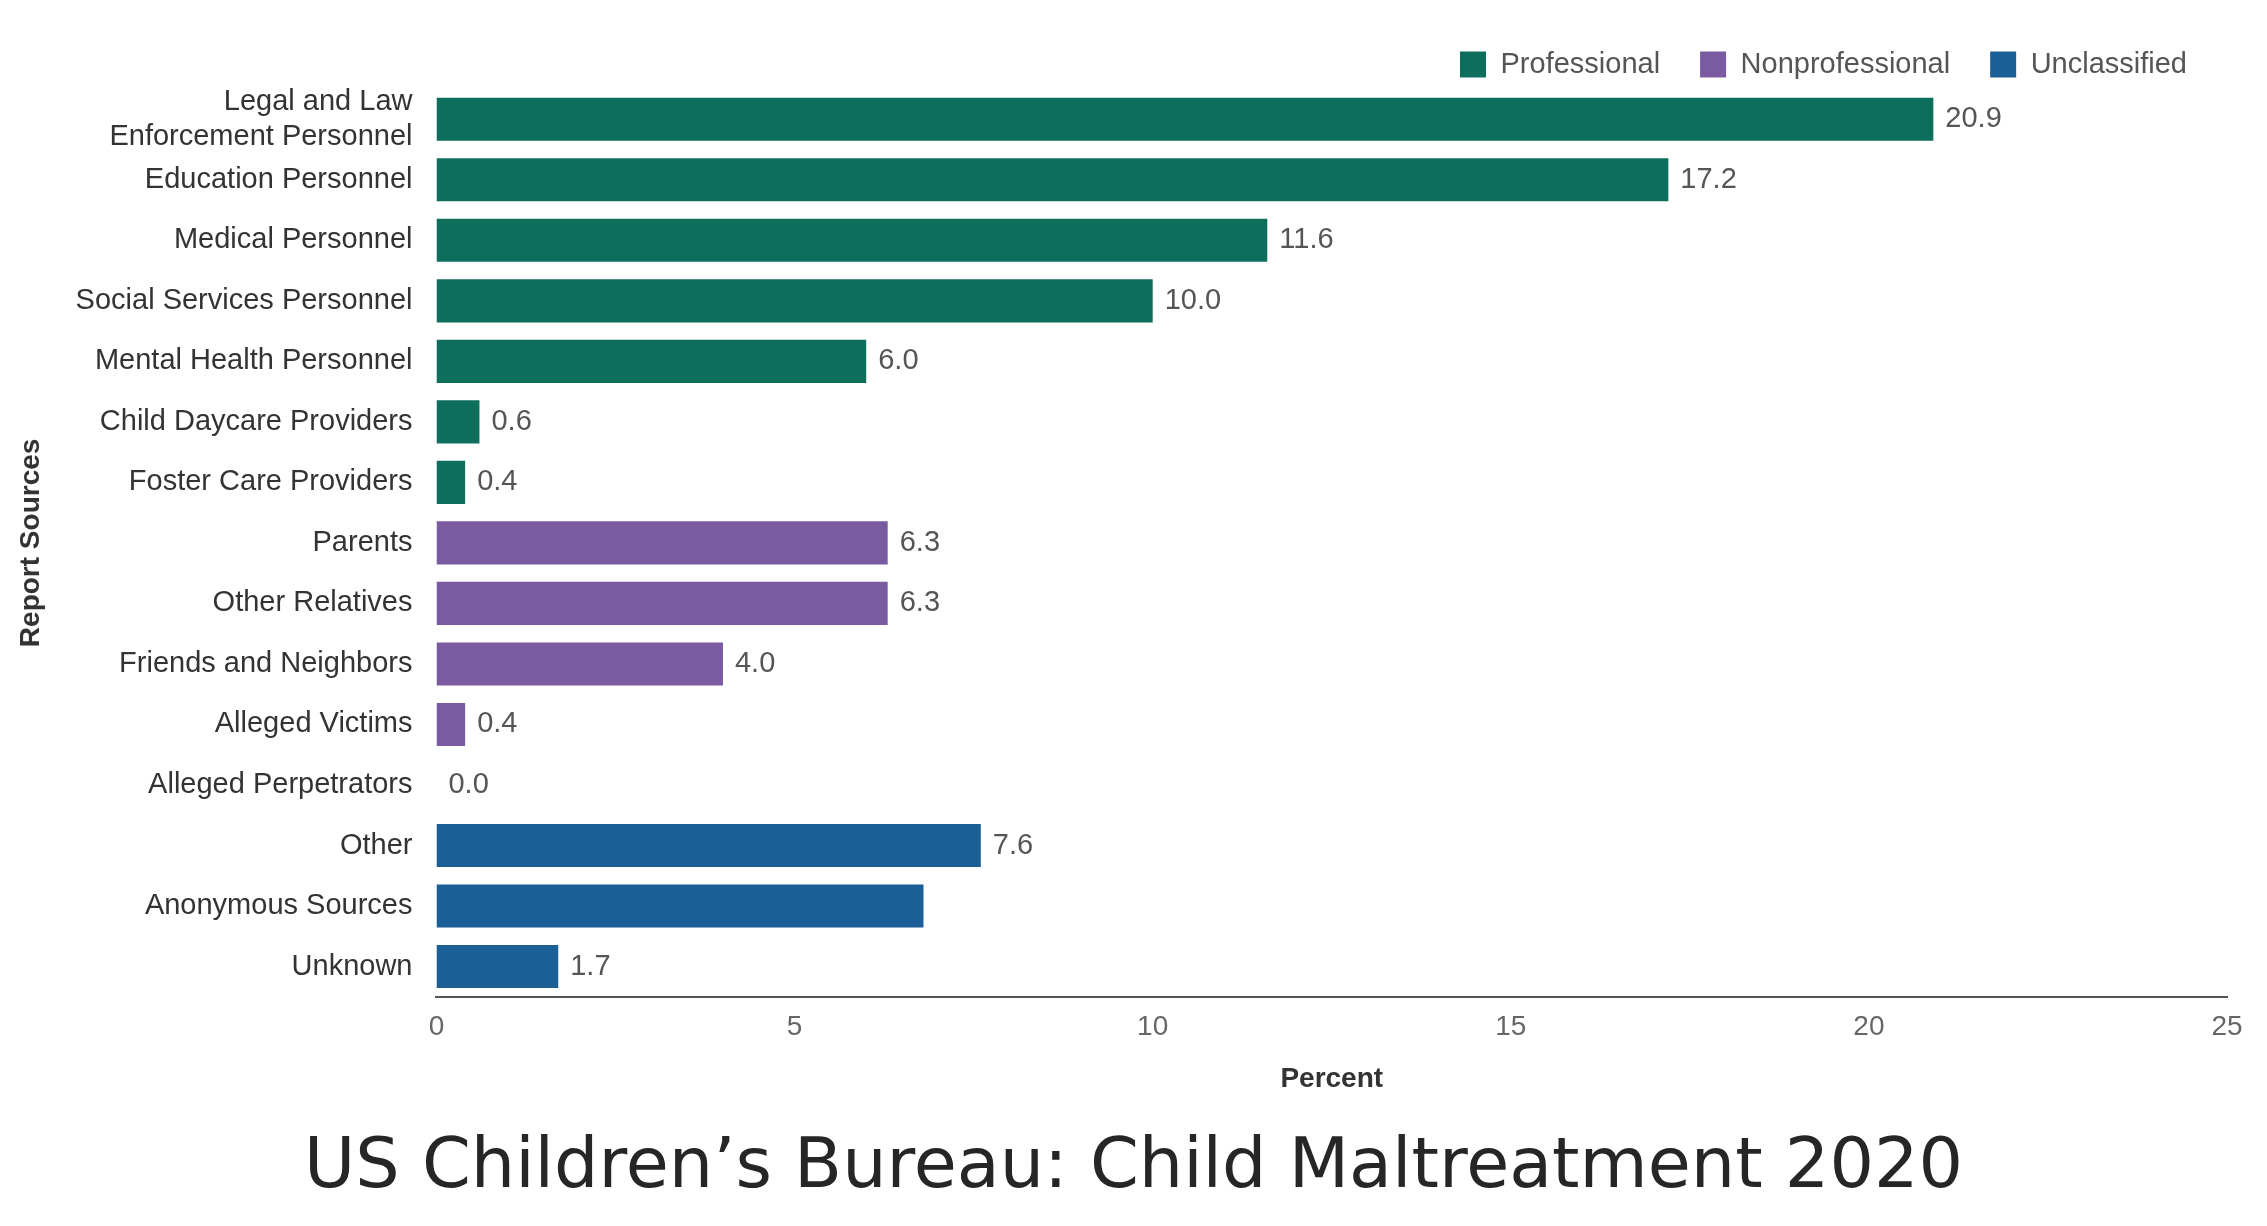  What do you see at coordinates (2108, 62) in the screenshot?
I see `legend-label: Unclassified` at bounding box center [2108, 62].